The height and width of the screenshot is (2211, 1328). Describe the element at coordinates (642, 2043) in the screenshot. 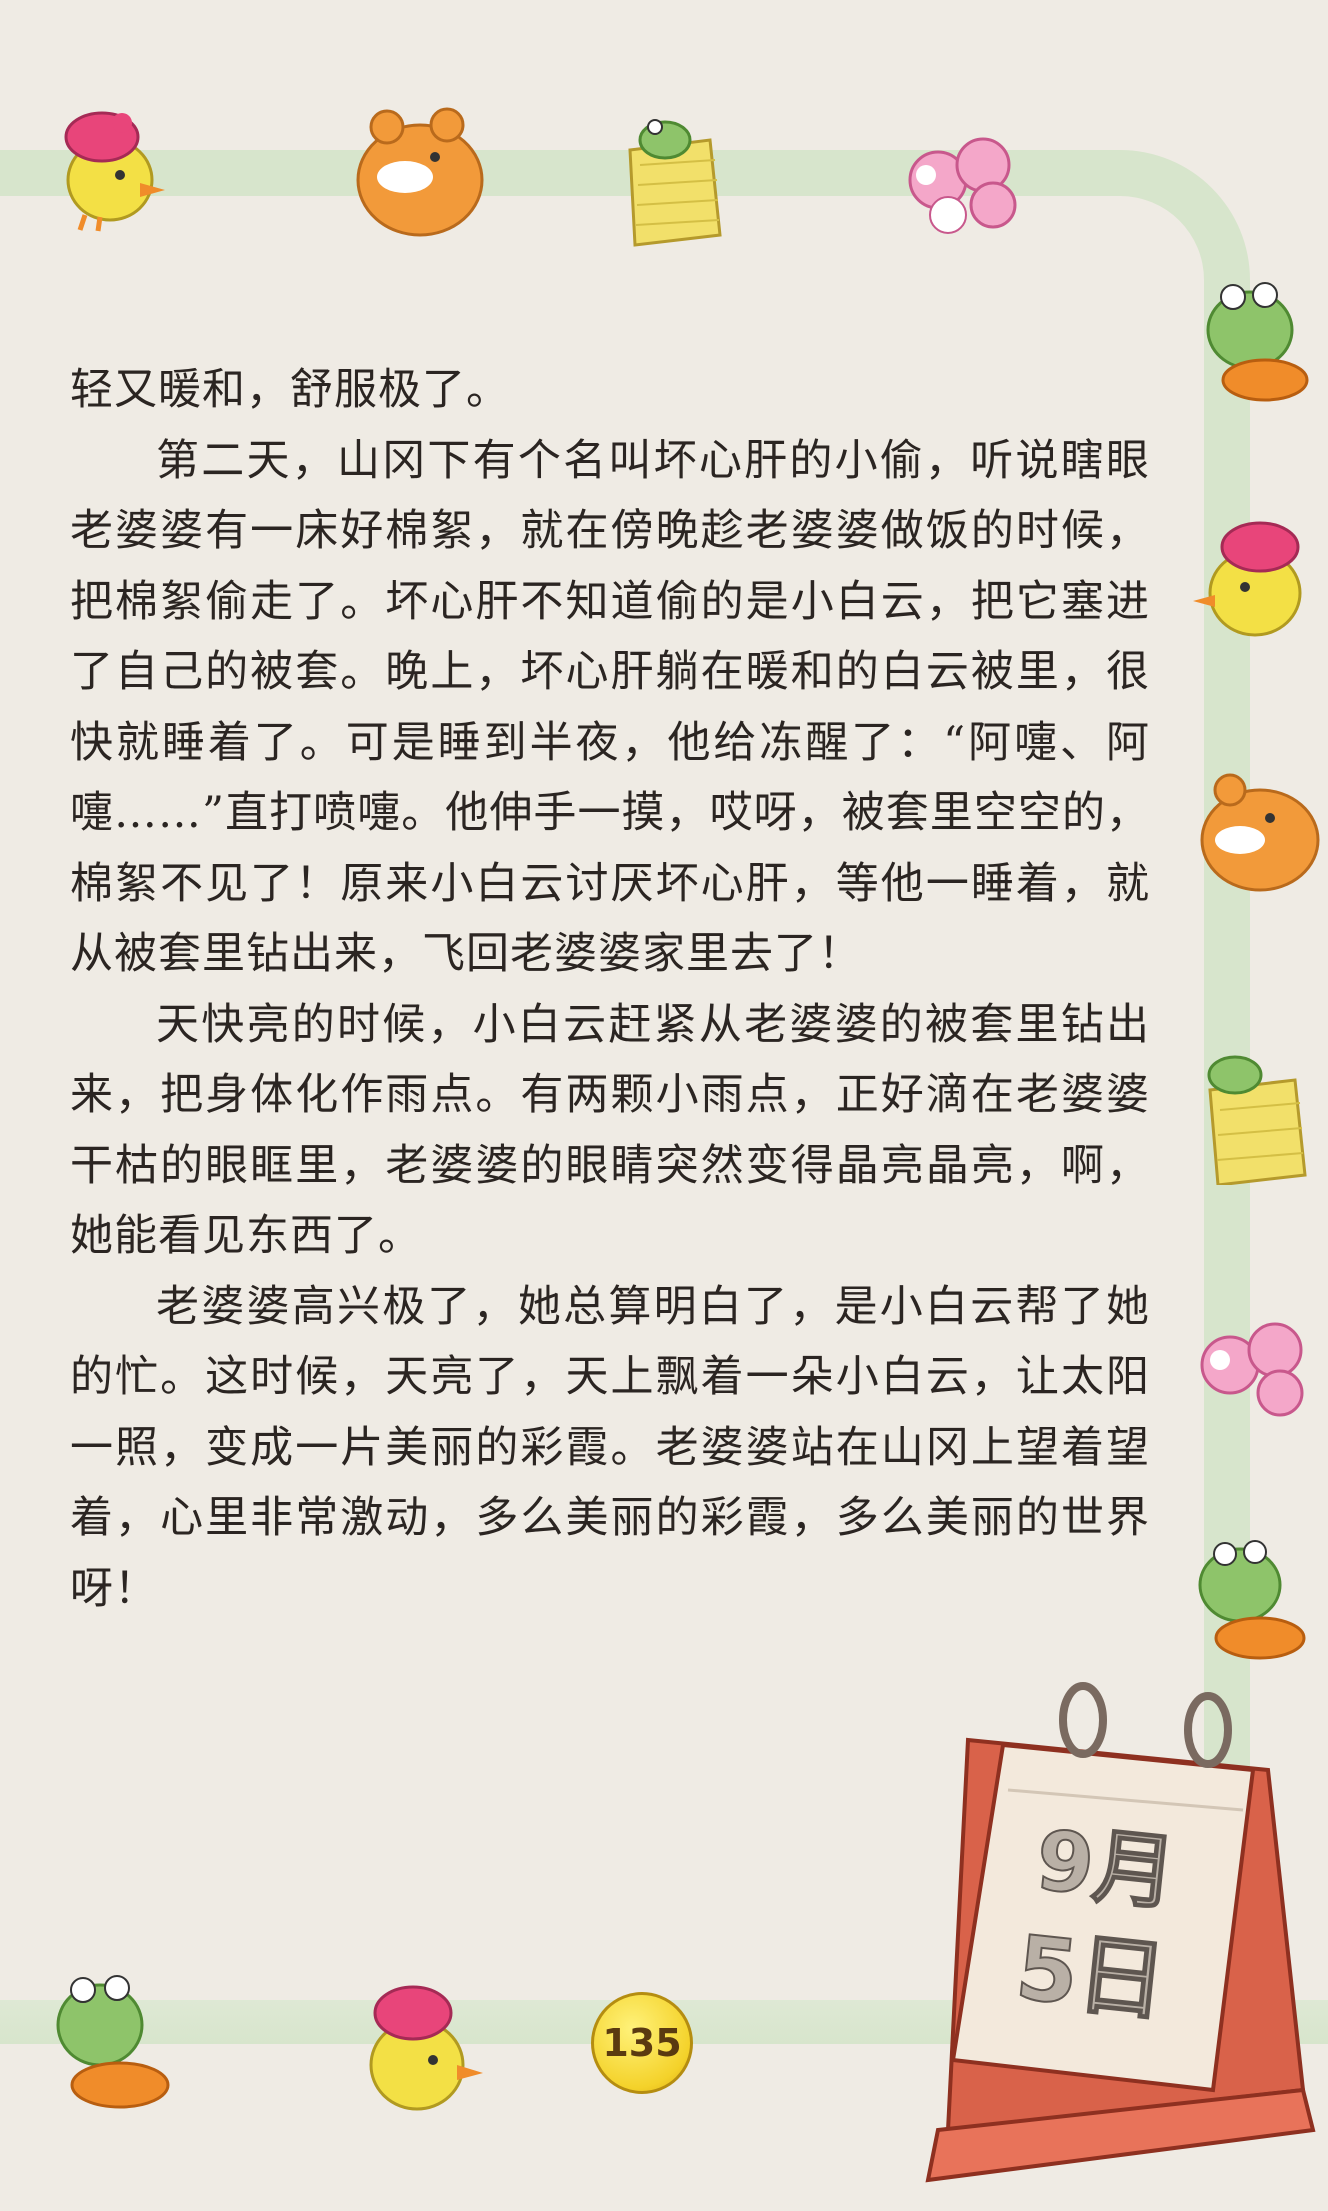

I see `page-number-badge: 135` at that location.